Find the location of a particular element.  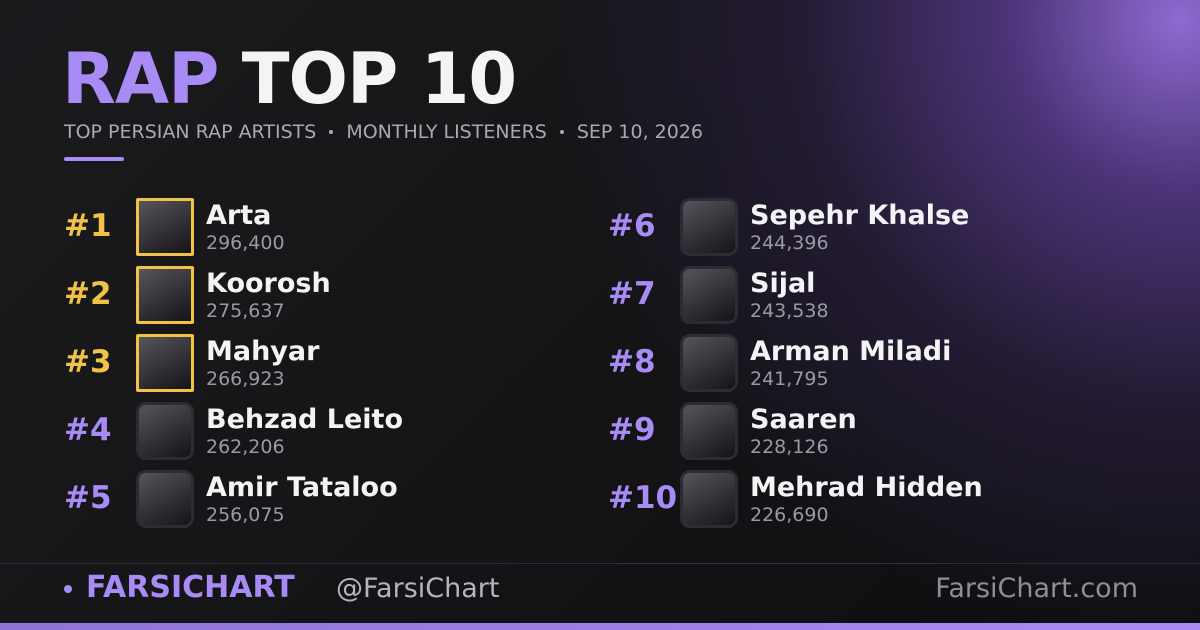

title-rest: TOP 10 is located at coordinates (379, 79).